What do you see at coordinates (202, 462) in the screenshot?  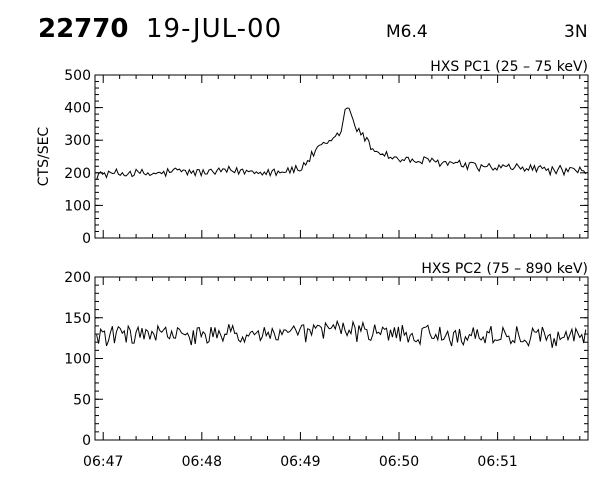 I see `x-tick-label: 06:48` at bounding box center [202, 462].